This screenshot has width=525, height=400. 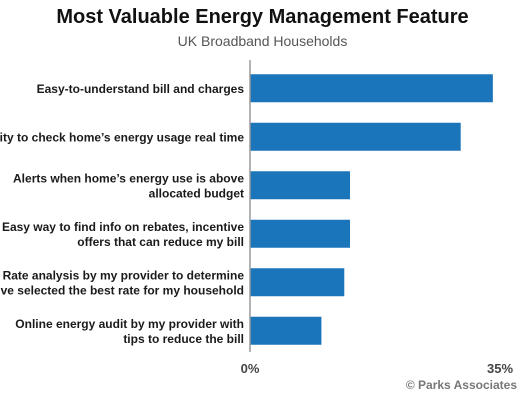 What do you see at coordinates (461, 385) in the screenshot?
I see `source-credit: © Parks Associates` at bounding box center [461, 385].